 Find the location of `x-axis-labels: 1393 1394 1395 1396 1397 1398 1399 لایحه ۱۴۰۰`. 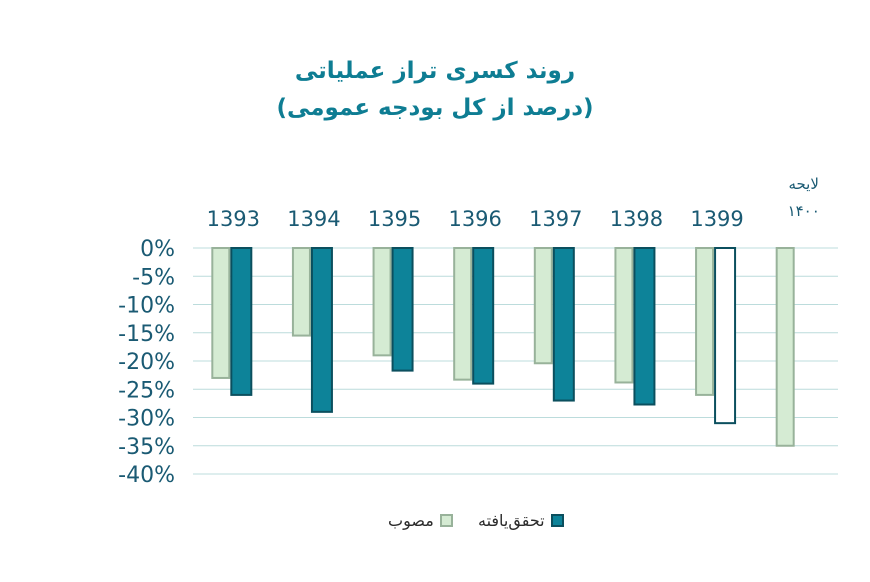

x-axis-labels: 1393 1394 1395 1396 1397 1398 1399 لایحه ۱۴۰۰ is located at coordinates (513, 203).